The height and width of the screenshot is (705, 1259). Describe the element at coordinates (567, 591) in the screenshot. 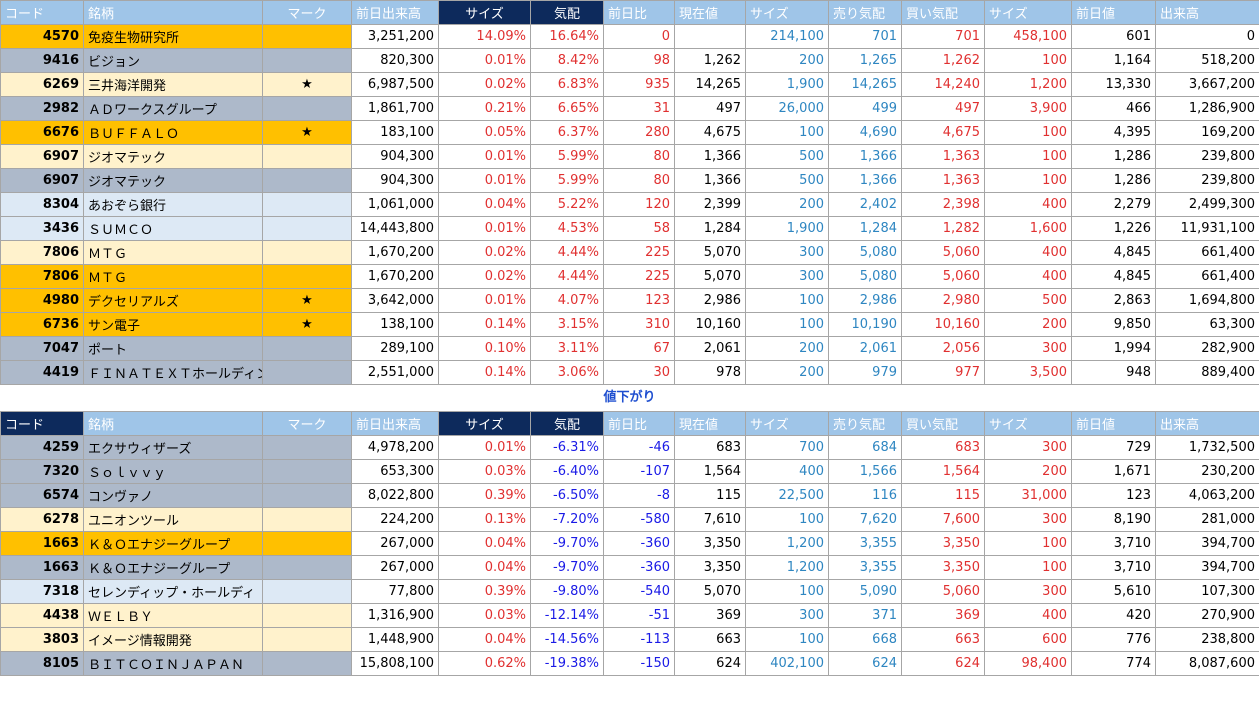

I see `cell-quote: -9.80%` at that location.